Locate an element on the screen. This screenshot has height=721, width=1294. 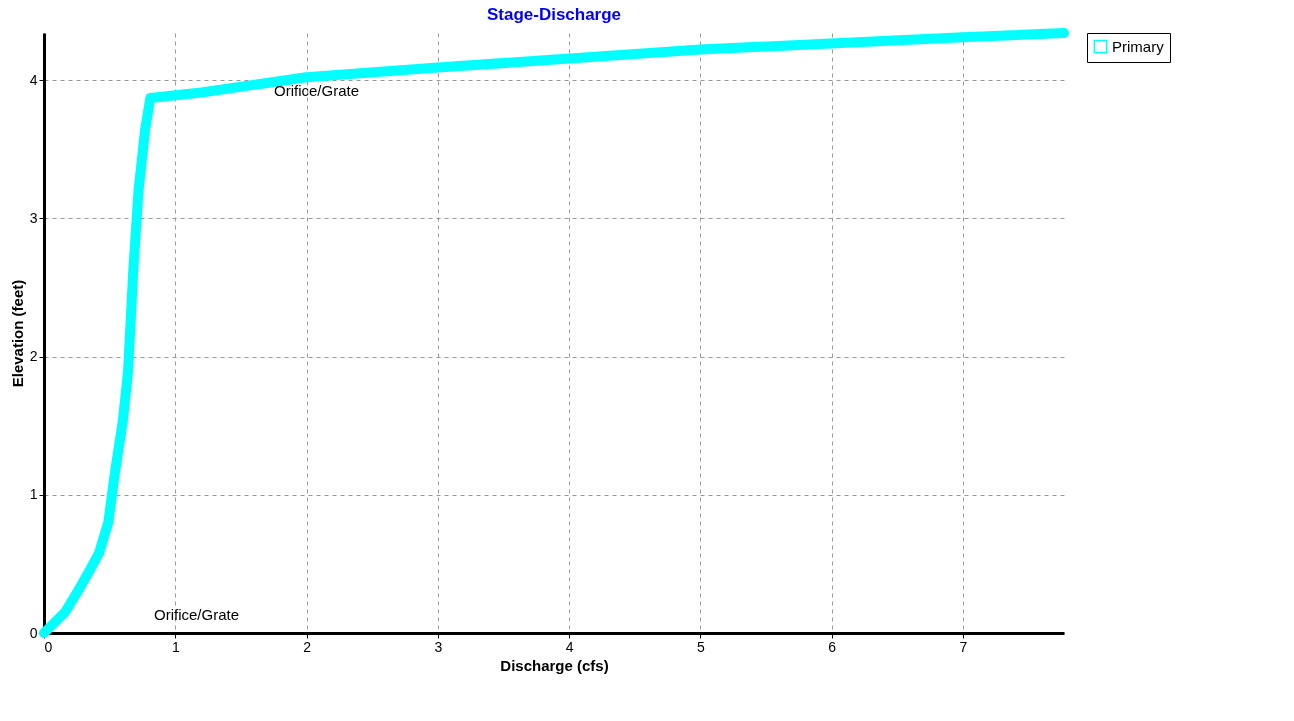
x-tick-label: 5 is located at coordinates (700, 646).